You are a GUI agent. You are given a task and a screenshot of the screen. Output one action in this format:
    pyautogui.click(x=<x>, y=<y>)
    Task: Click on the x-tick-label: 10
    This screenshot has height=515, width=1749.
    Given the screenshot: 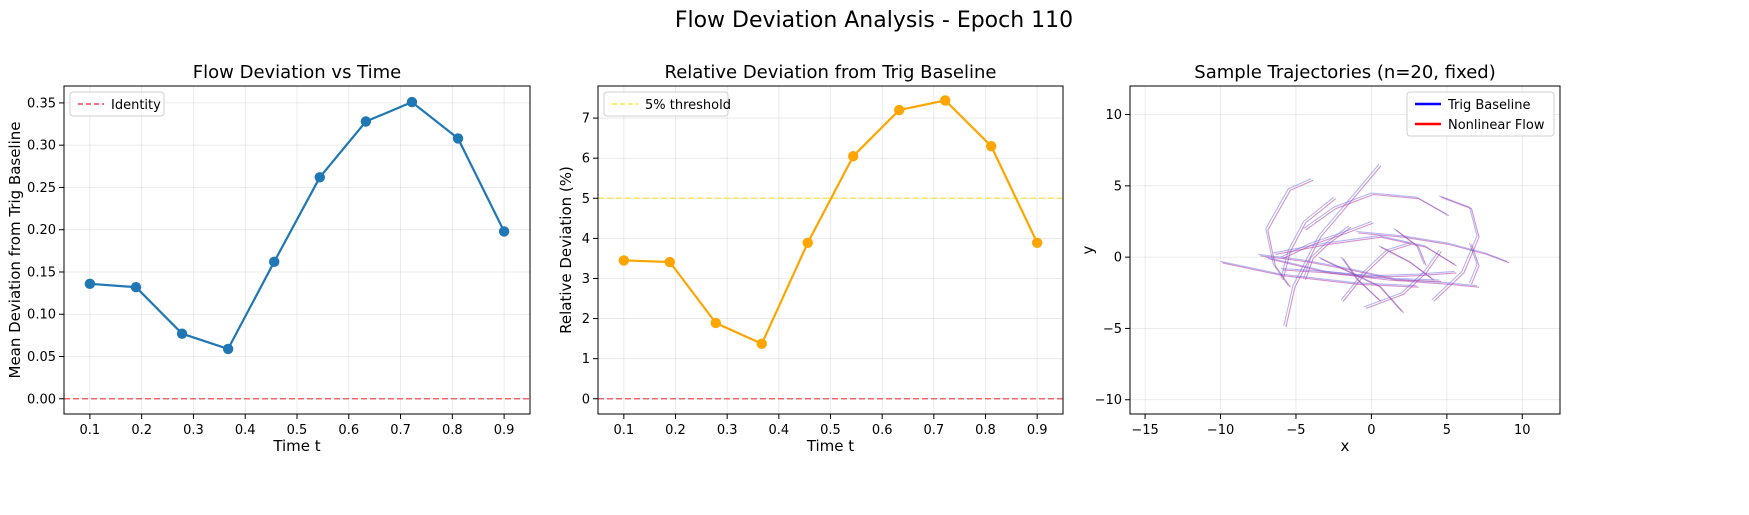 What is the action you would take?
    pyautogui.click(x=1522, y=430)
    